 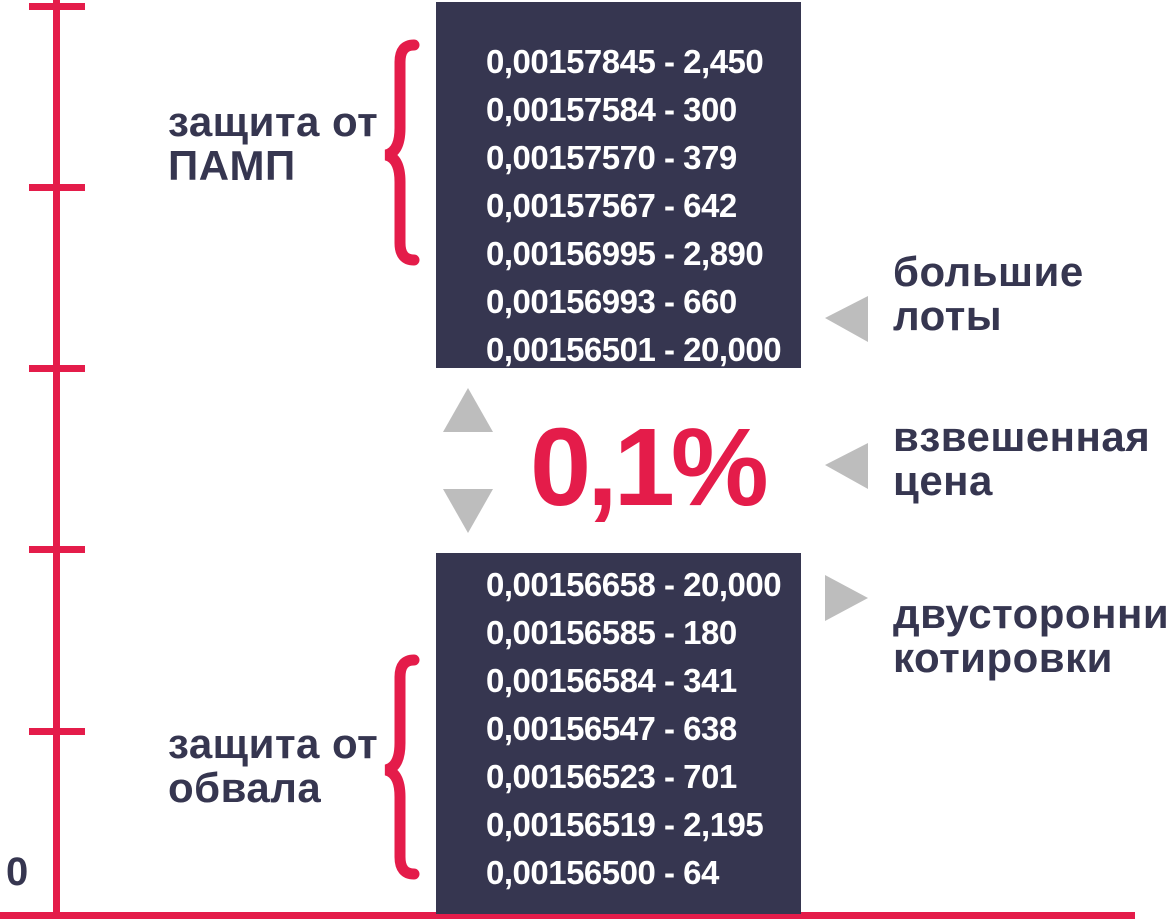 What do you see at coordinates (468, 511) in the screenshot?
I see `triangle-down-icon` at bounding box center [468, 511].